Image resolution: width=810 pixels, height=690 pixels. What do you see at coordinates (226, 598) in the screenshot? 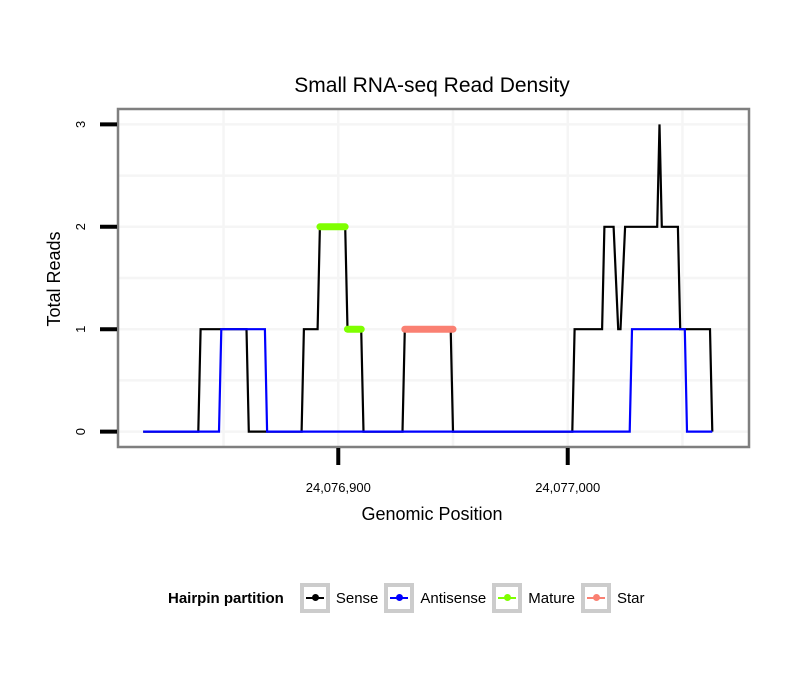
I see `legend-title: Hairpin partition` at bounding box center [226, 598].